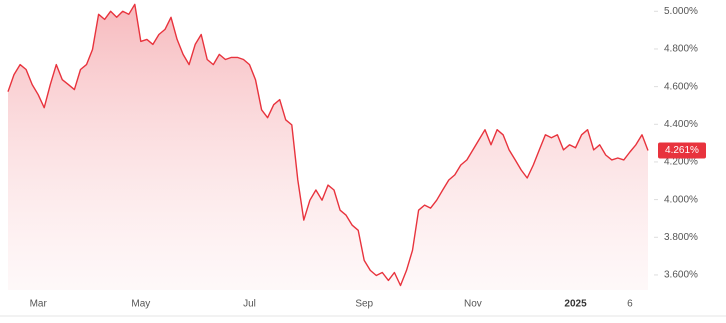 This screenshot has width=726, height=323. I want to click on x-tick-label: 6, so click(630, 304).